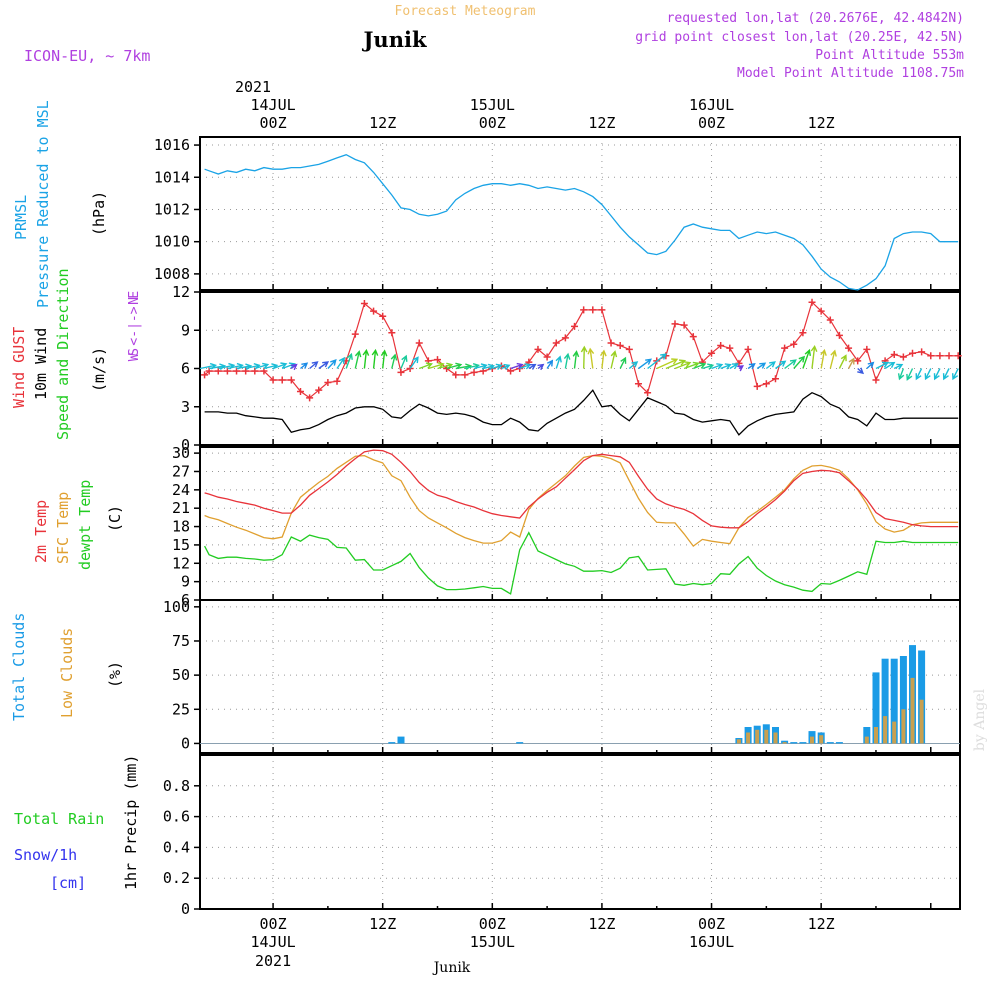  I want to click on wind10m-label: 10m Wind, so click(41, 364).